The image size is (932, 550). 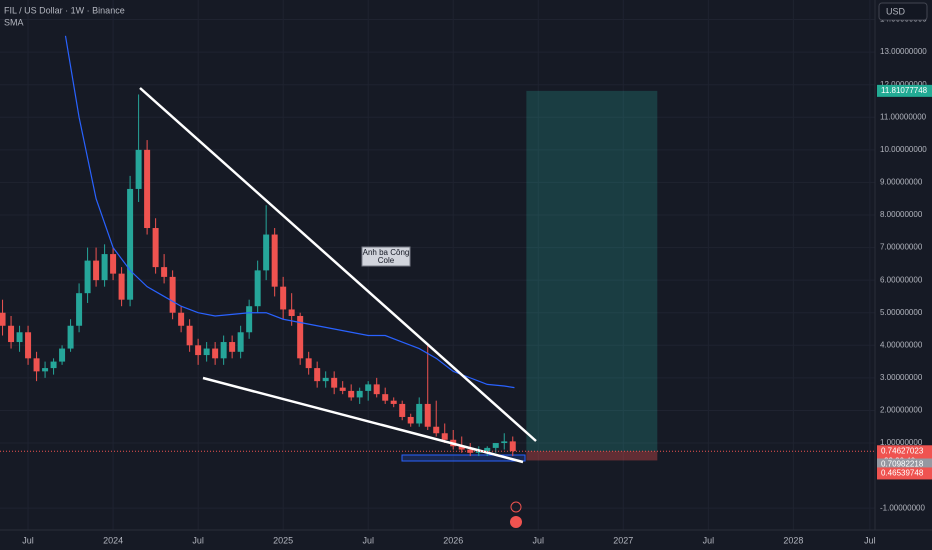 I want to click on y-tick-label: 12.00000000, so click(x=903, y=84).